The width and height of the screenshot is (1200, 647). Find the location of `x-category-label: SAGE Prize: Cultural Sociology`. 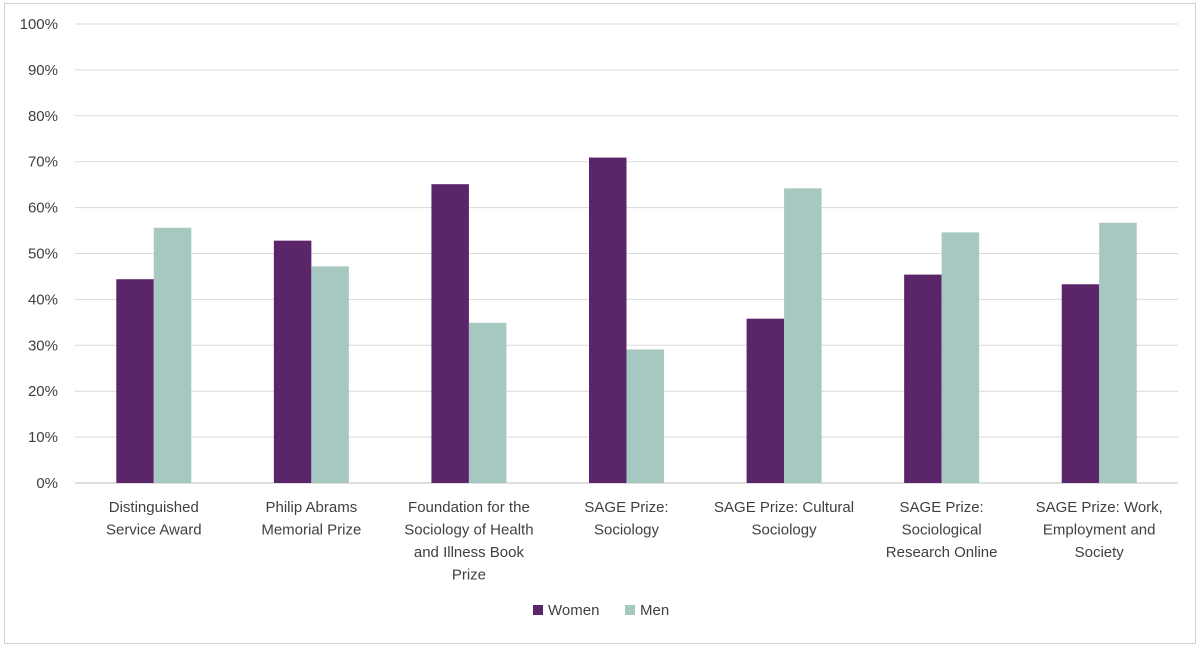

x-category-label: SAGE Prize: Cultural Sociology is located at coordinates (784, 519).